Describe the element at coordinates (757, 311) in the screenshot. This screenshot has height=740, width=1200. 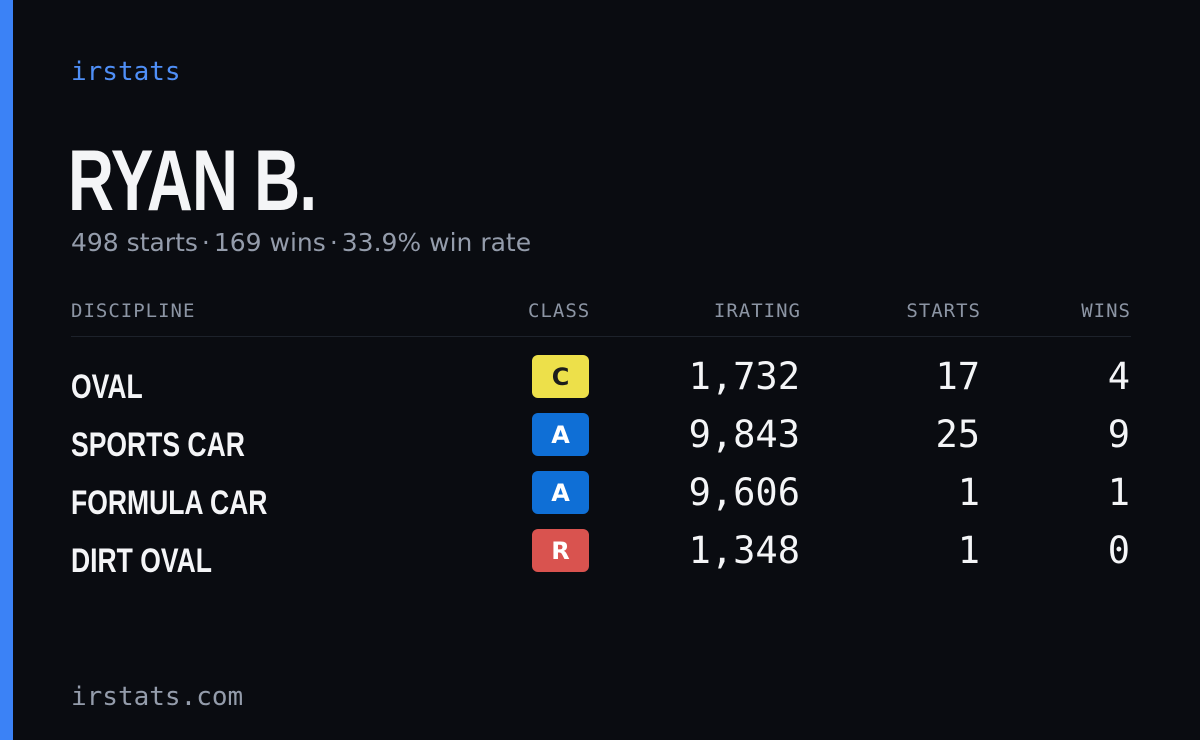
I see `header-irating: IRATING` at that location.